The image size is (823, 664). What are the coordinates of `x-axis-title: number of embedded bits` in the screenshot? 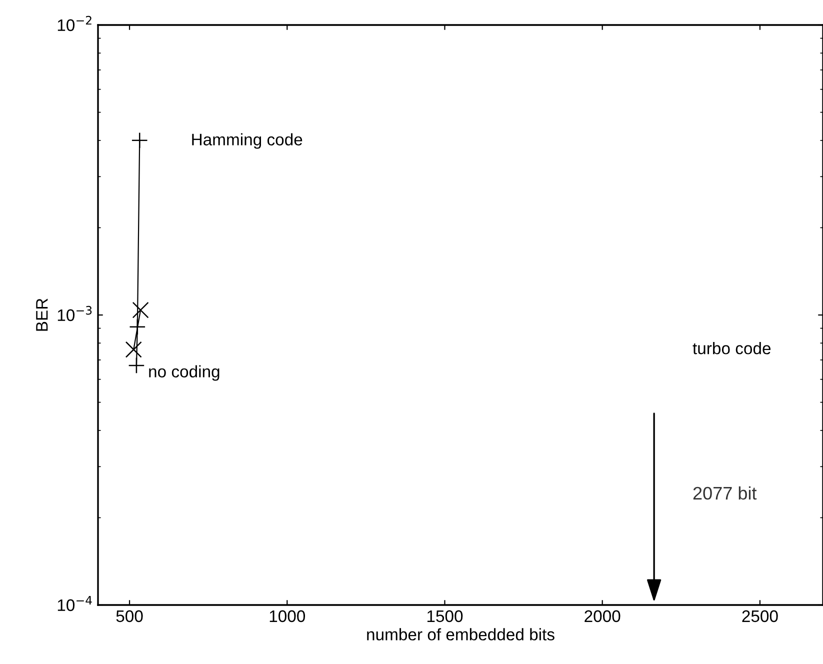 It's located at (460, 634).